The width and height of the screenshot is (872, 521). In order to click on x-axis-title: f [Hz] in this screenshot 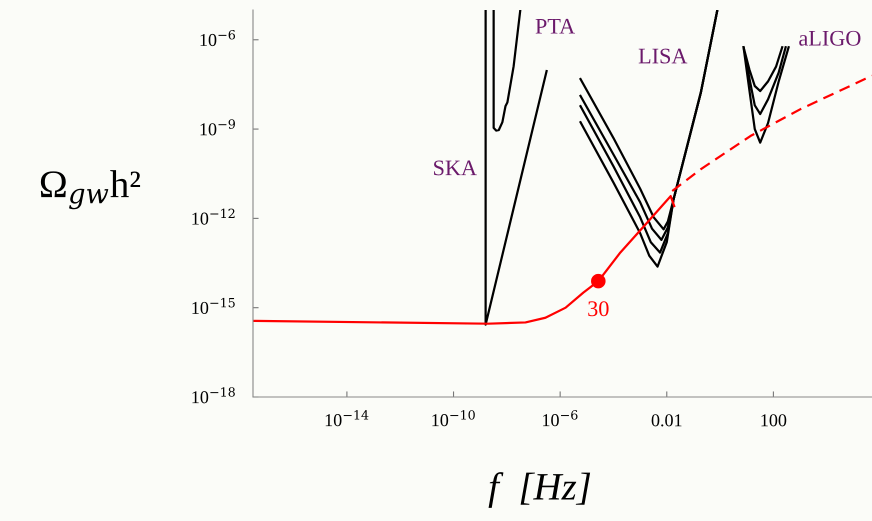, I will do `click(539, 490)`.